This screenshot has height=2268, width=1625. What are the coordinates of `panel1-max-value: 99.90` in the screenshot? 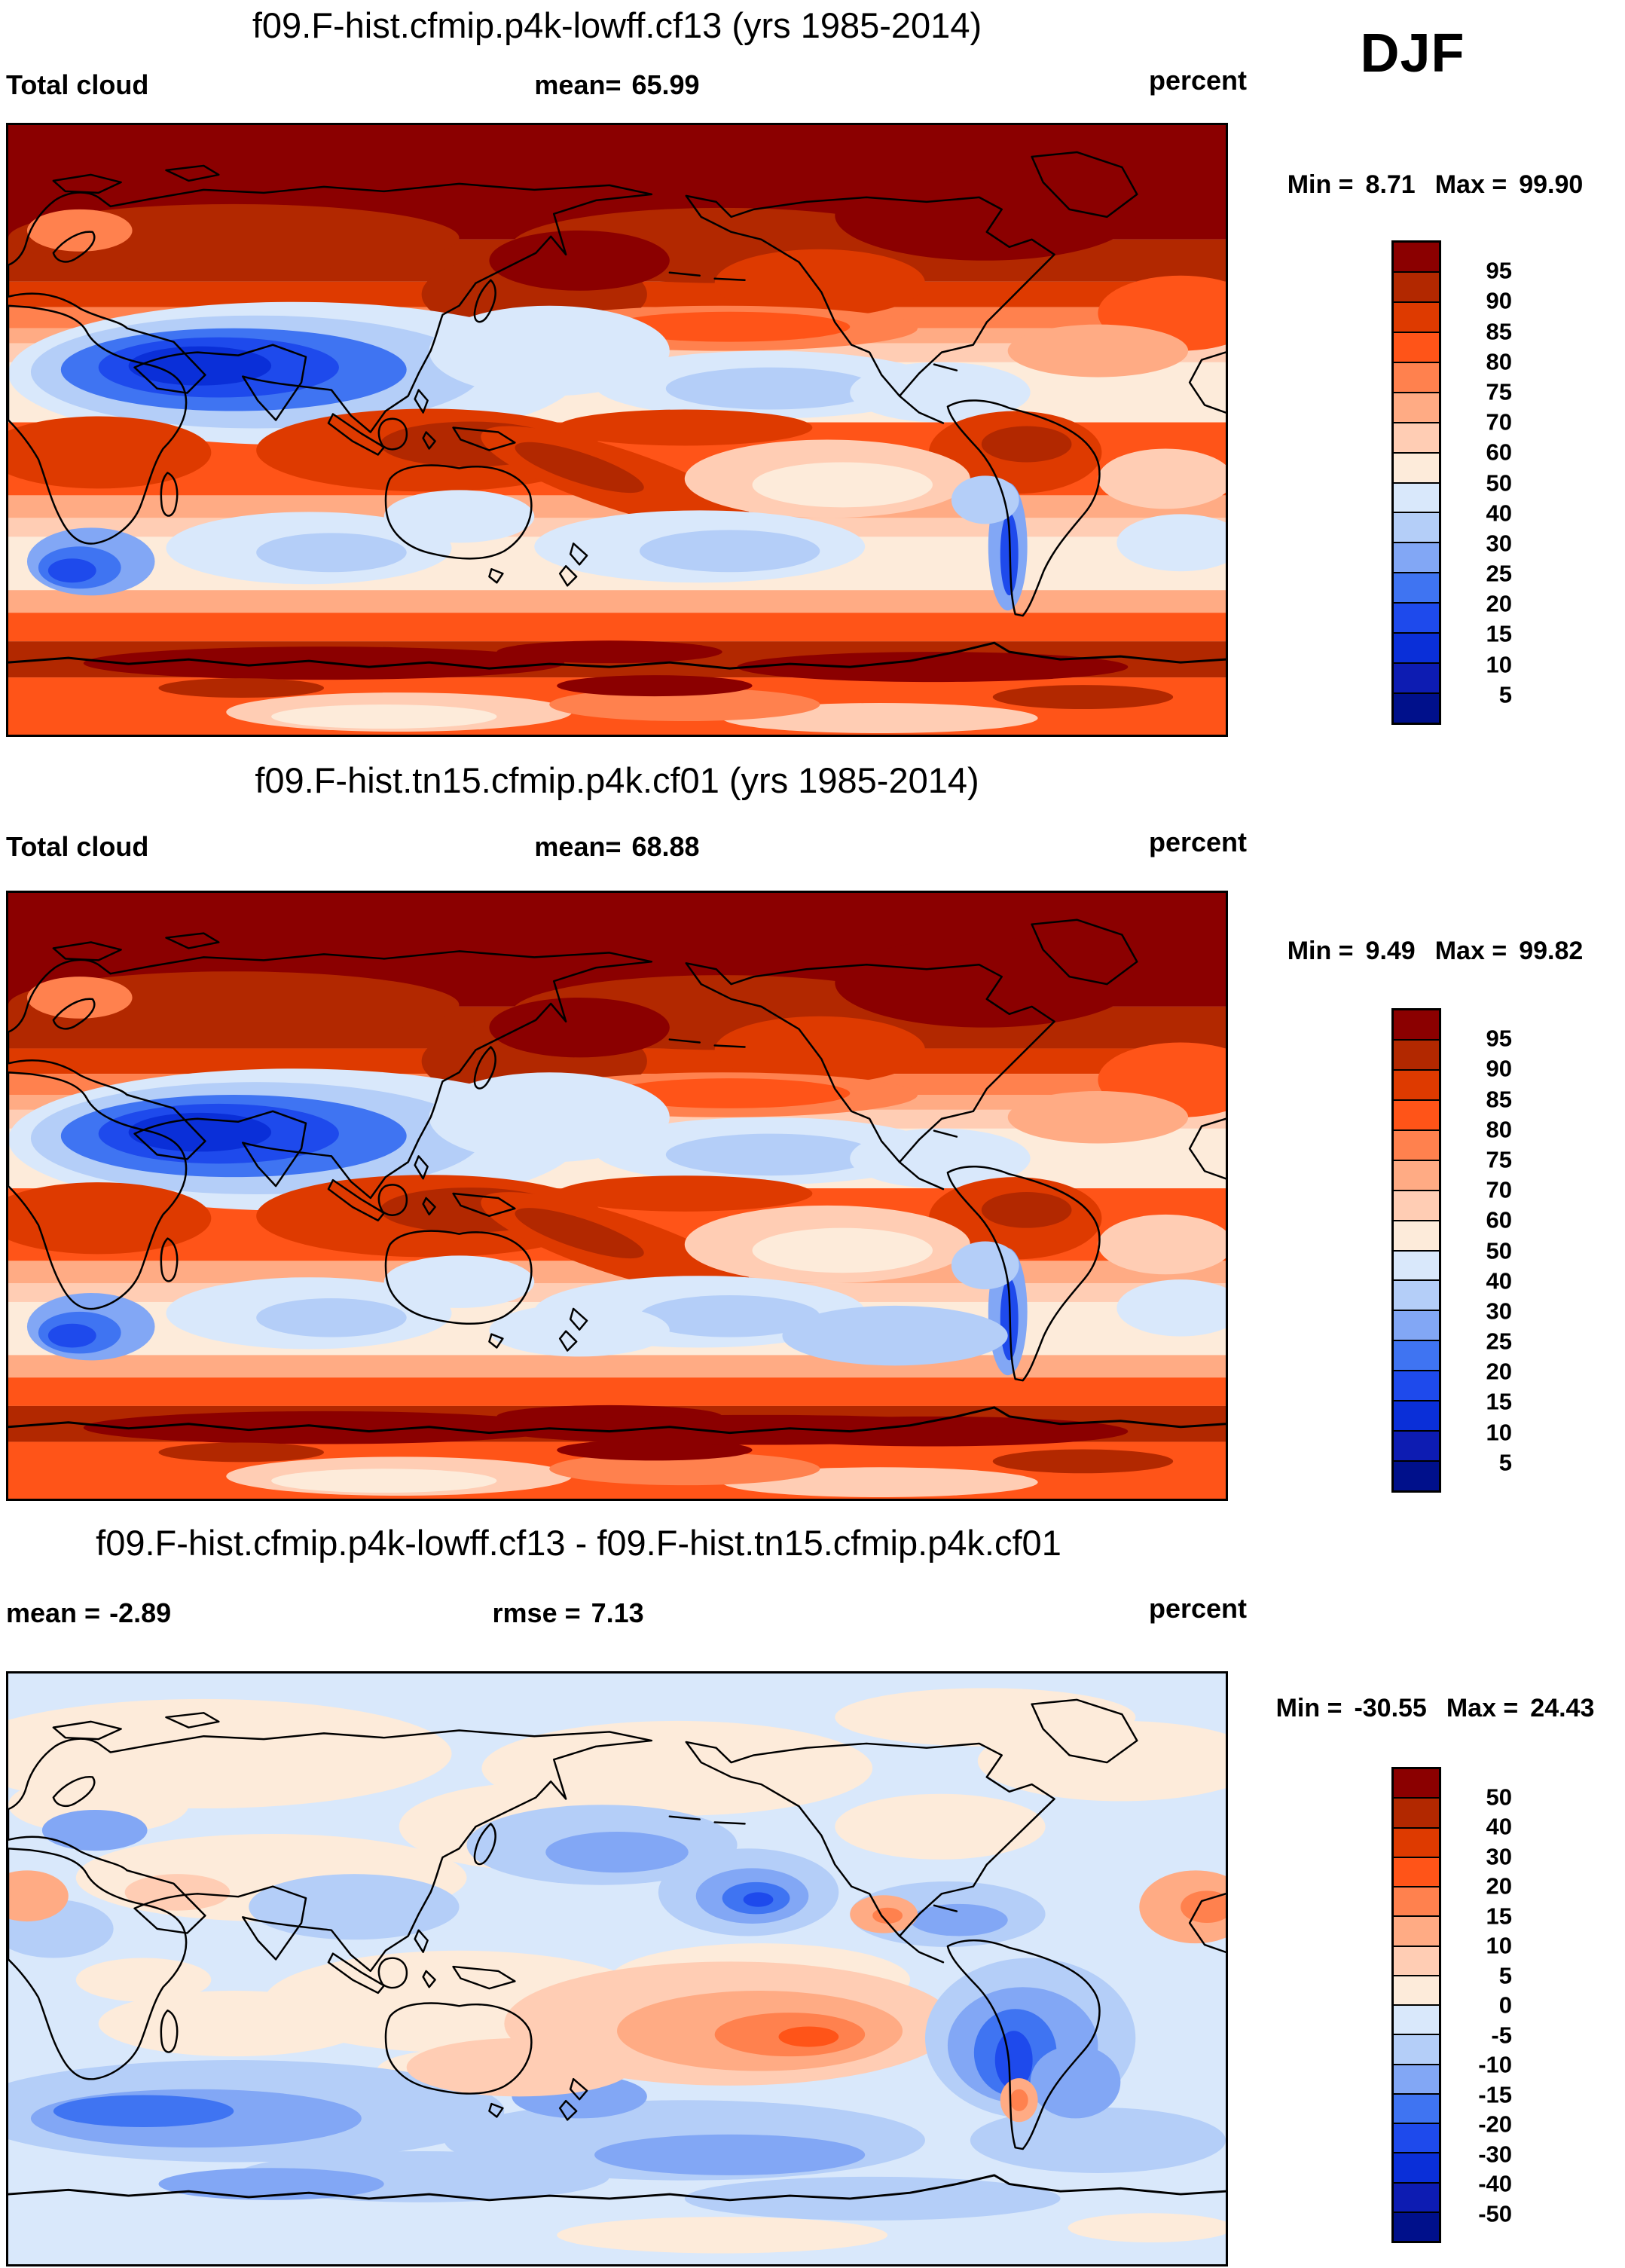 It's located at (1551, 184).